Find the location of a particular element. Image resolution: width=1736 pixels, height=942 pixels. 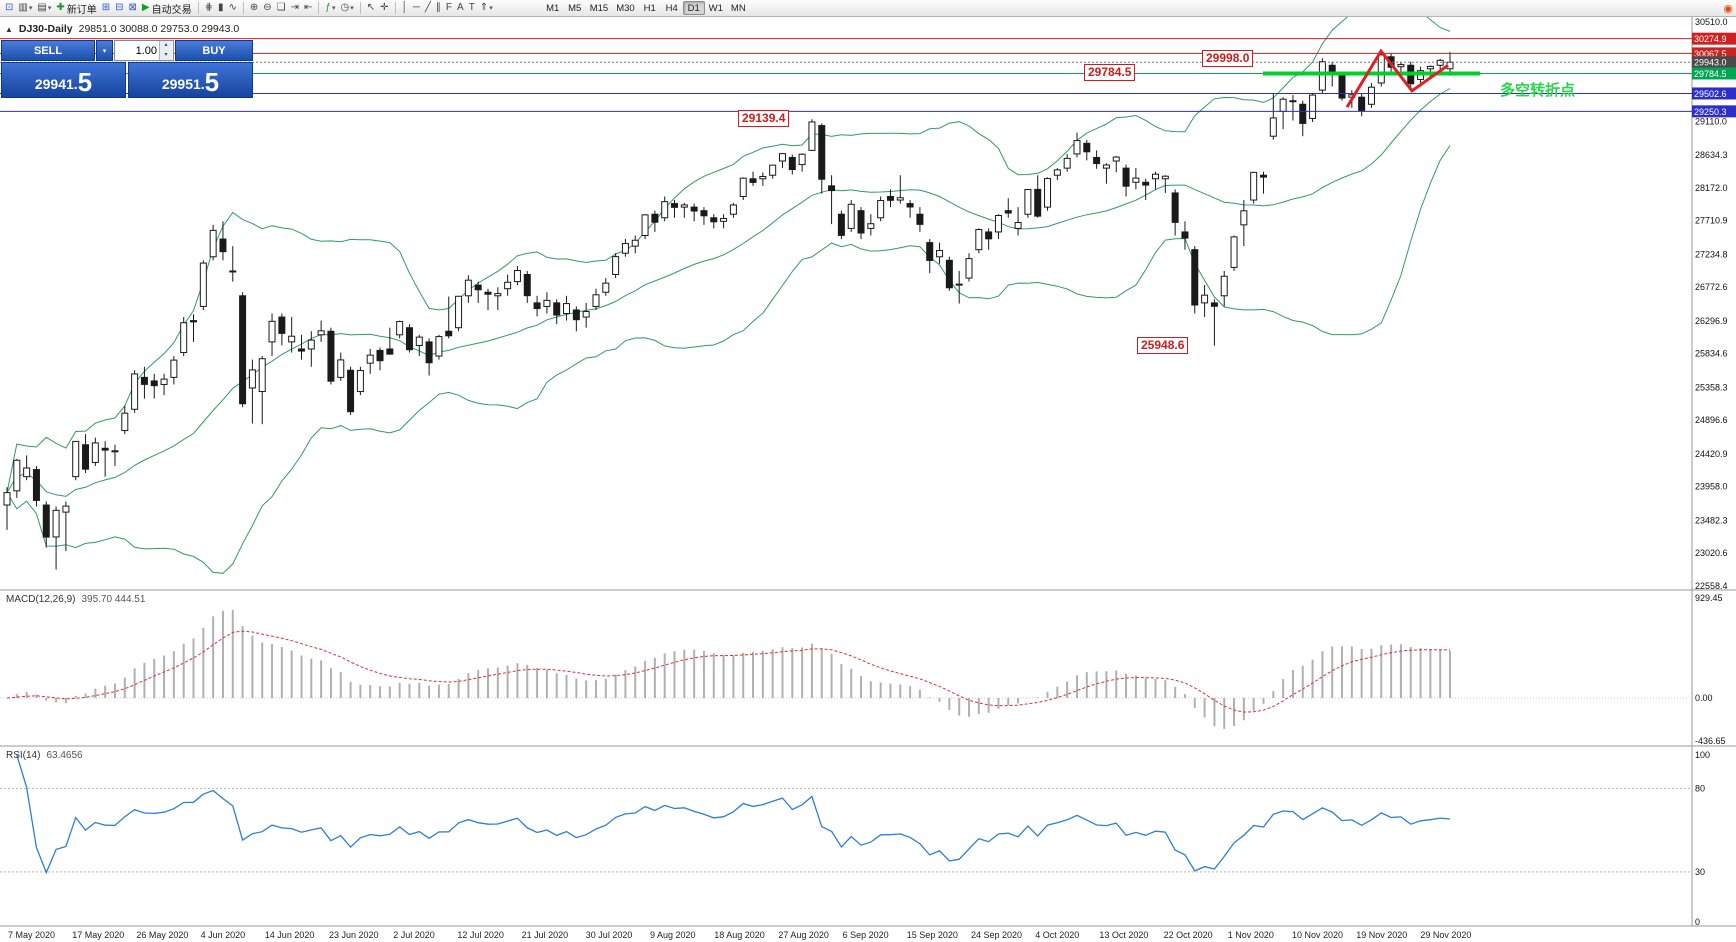

price-axis-label: 26296.9 is located at coordinates (1711, 321).